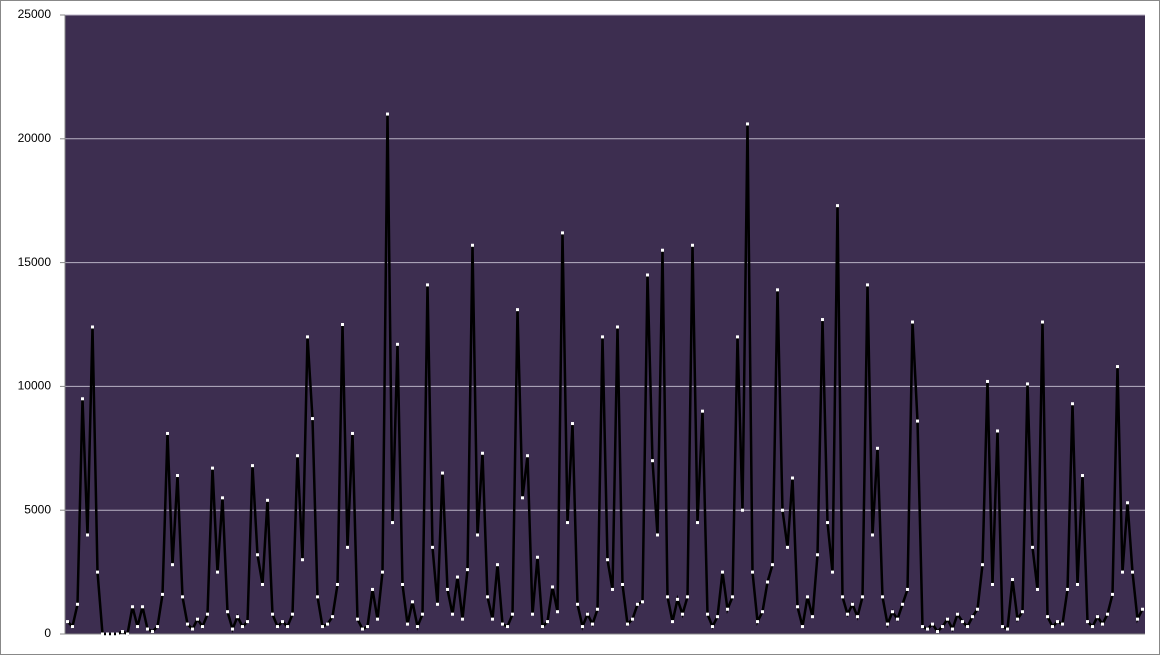 The height and width of the screenshot is (655, 1160). I want to click on y-tick-label: 20000, so click(35, 138).